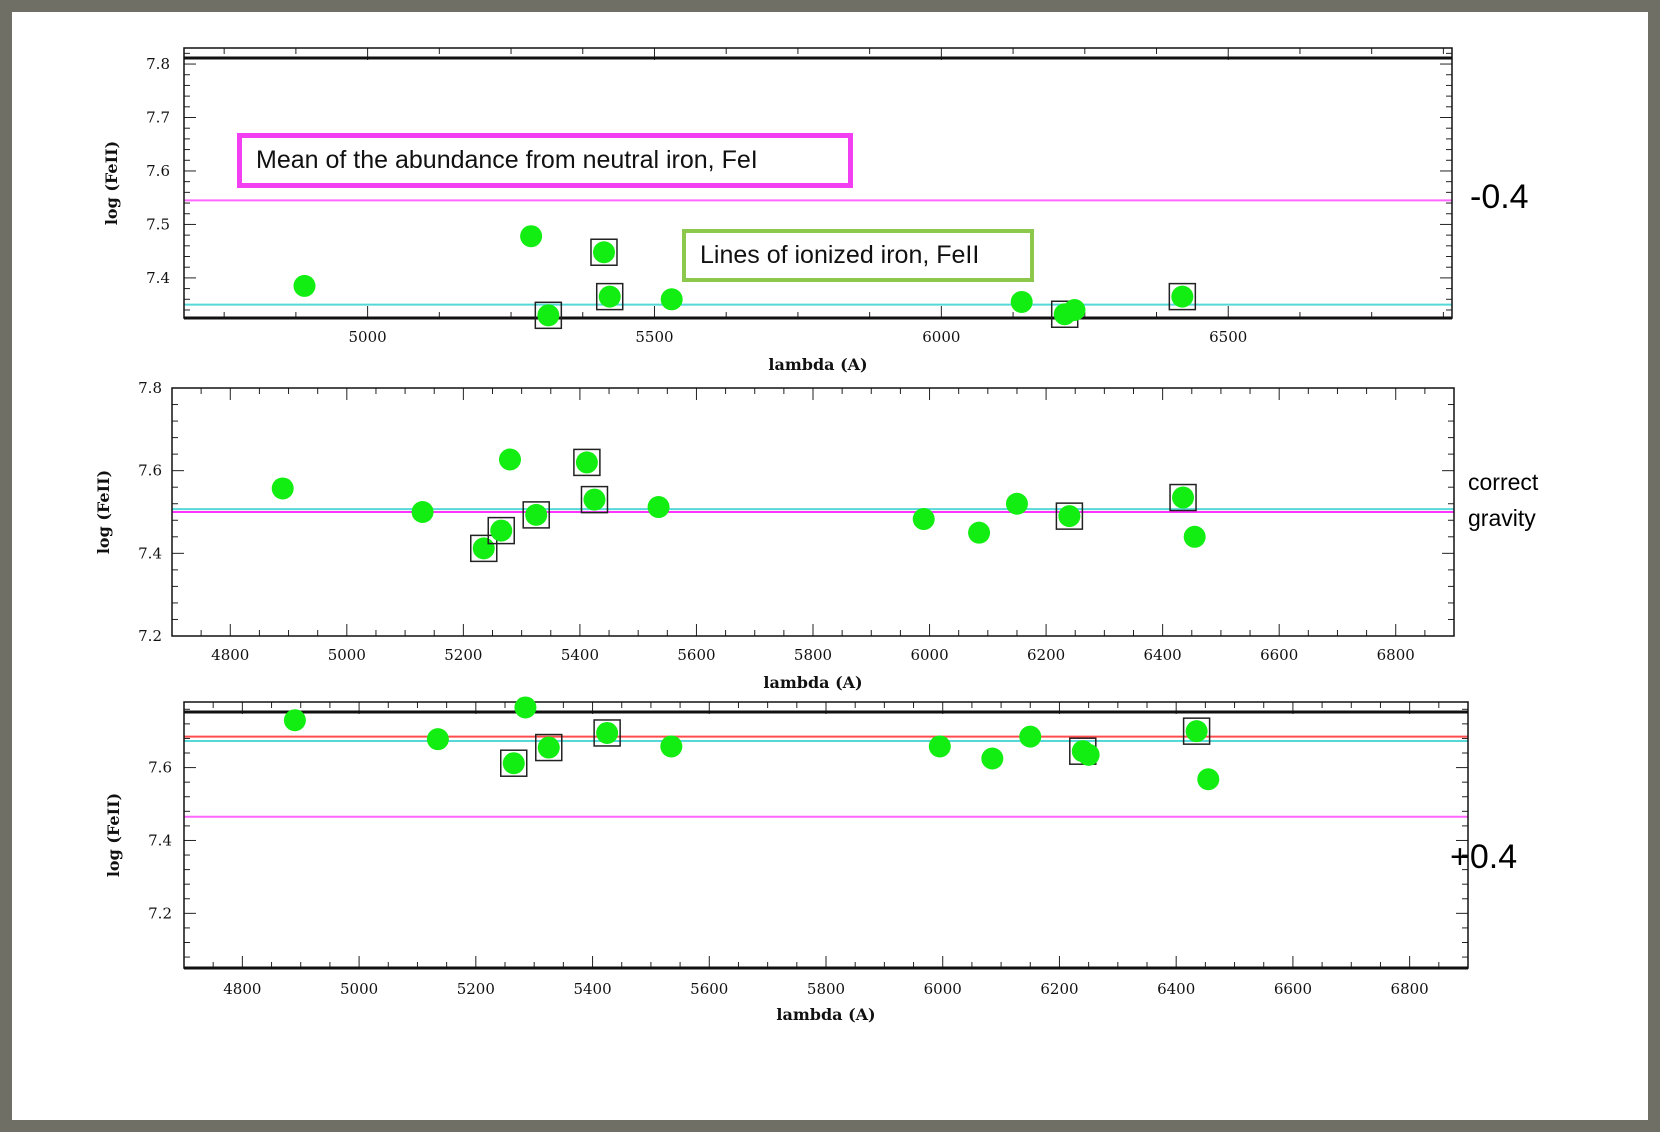 The height and width of the screenshot is (1132, 1660). What do you see at coordinates (1499, 197) in the screenshot?
I see `label-minus-0-4: -0.4` at bounding box center [1499, 197].